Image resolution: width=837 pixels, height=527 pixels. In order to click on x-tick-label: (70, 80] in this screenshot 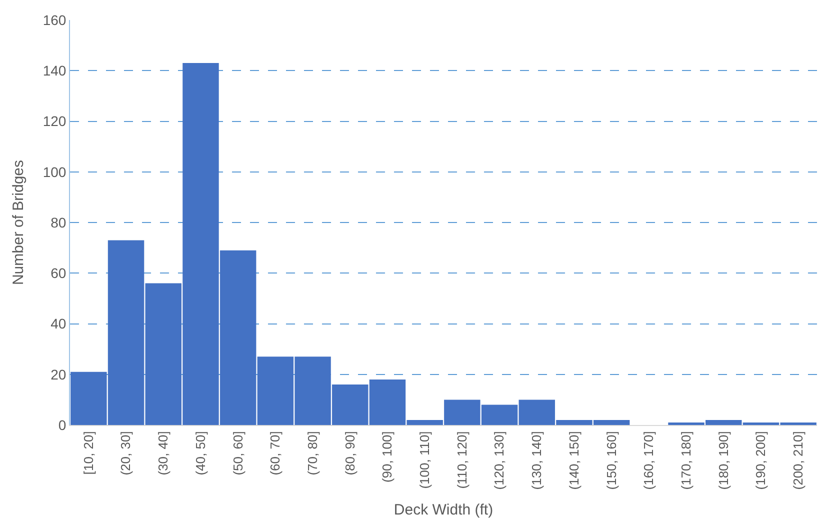, I will do `click(312, 453)`.